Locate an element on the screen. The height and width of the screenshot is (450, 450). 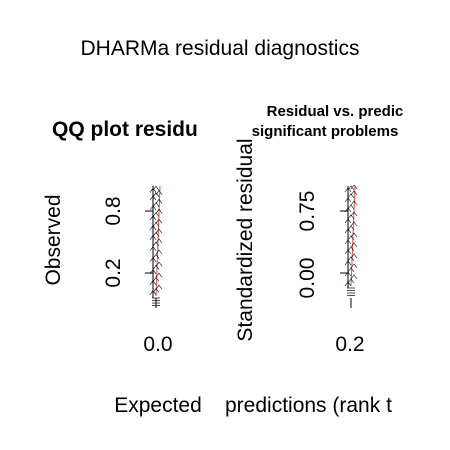
qq-y-label: Observed is located at coordinates (53, 239).